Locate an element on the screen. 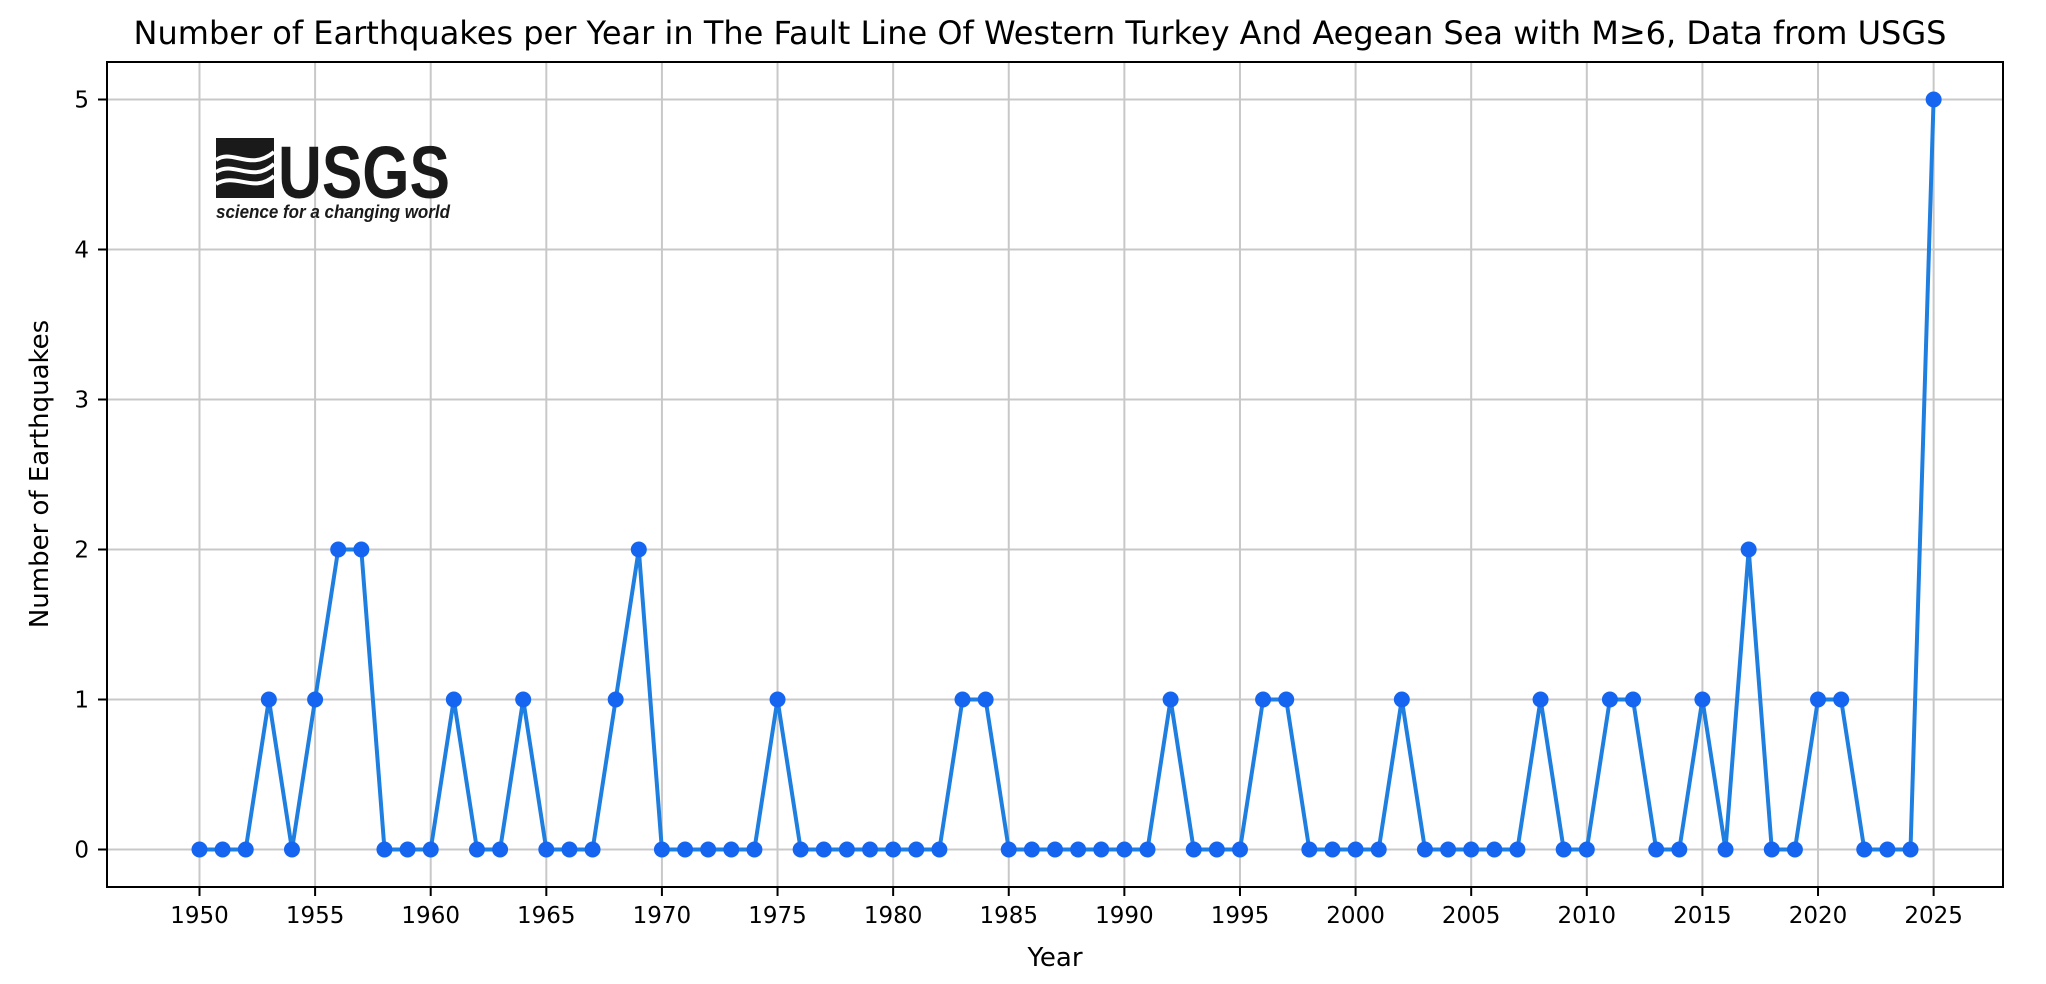 The image size is (2046, 984). x-tick-label: 1980 is located at coordinates (893, 916).